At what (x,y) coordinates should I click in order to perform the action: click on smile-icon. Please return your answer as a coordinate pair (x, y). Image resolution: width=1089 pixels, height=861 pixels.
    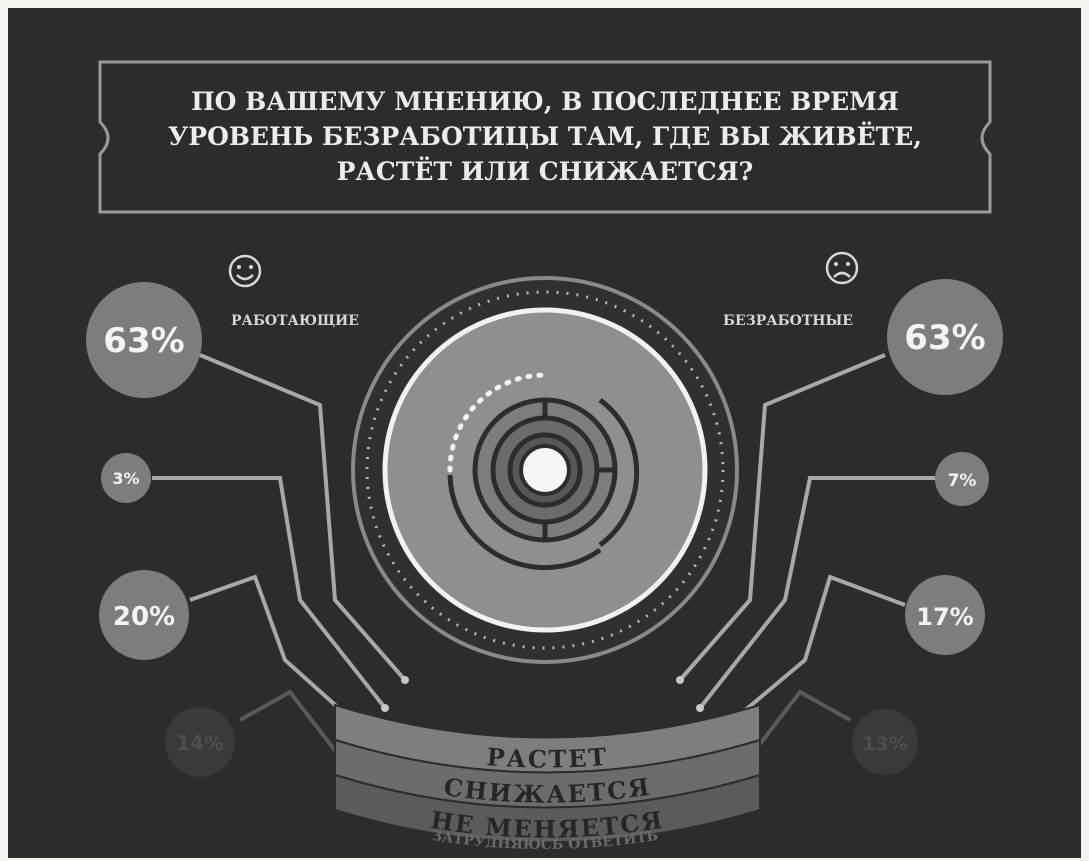
    Looking at the image, I should click on (245, 271).